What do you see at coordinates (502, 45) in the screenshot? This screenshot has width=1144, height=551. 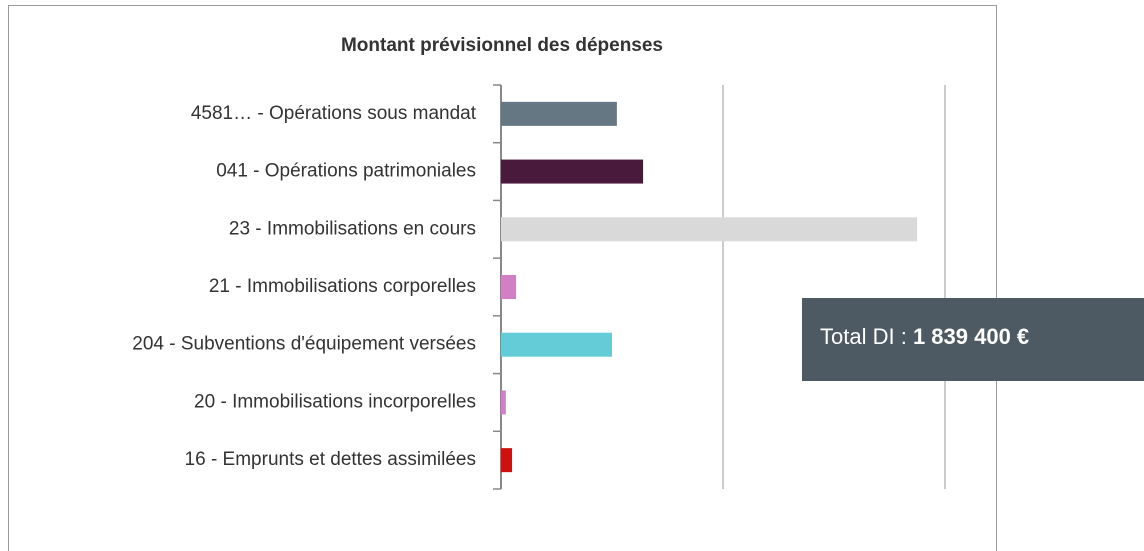 I see `chart-title: Montant prévisionnel des dépenses` at bounding box center [502, 45].